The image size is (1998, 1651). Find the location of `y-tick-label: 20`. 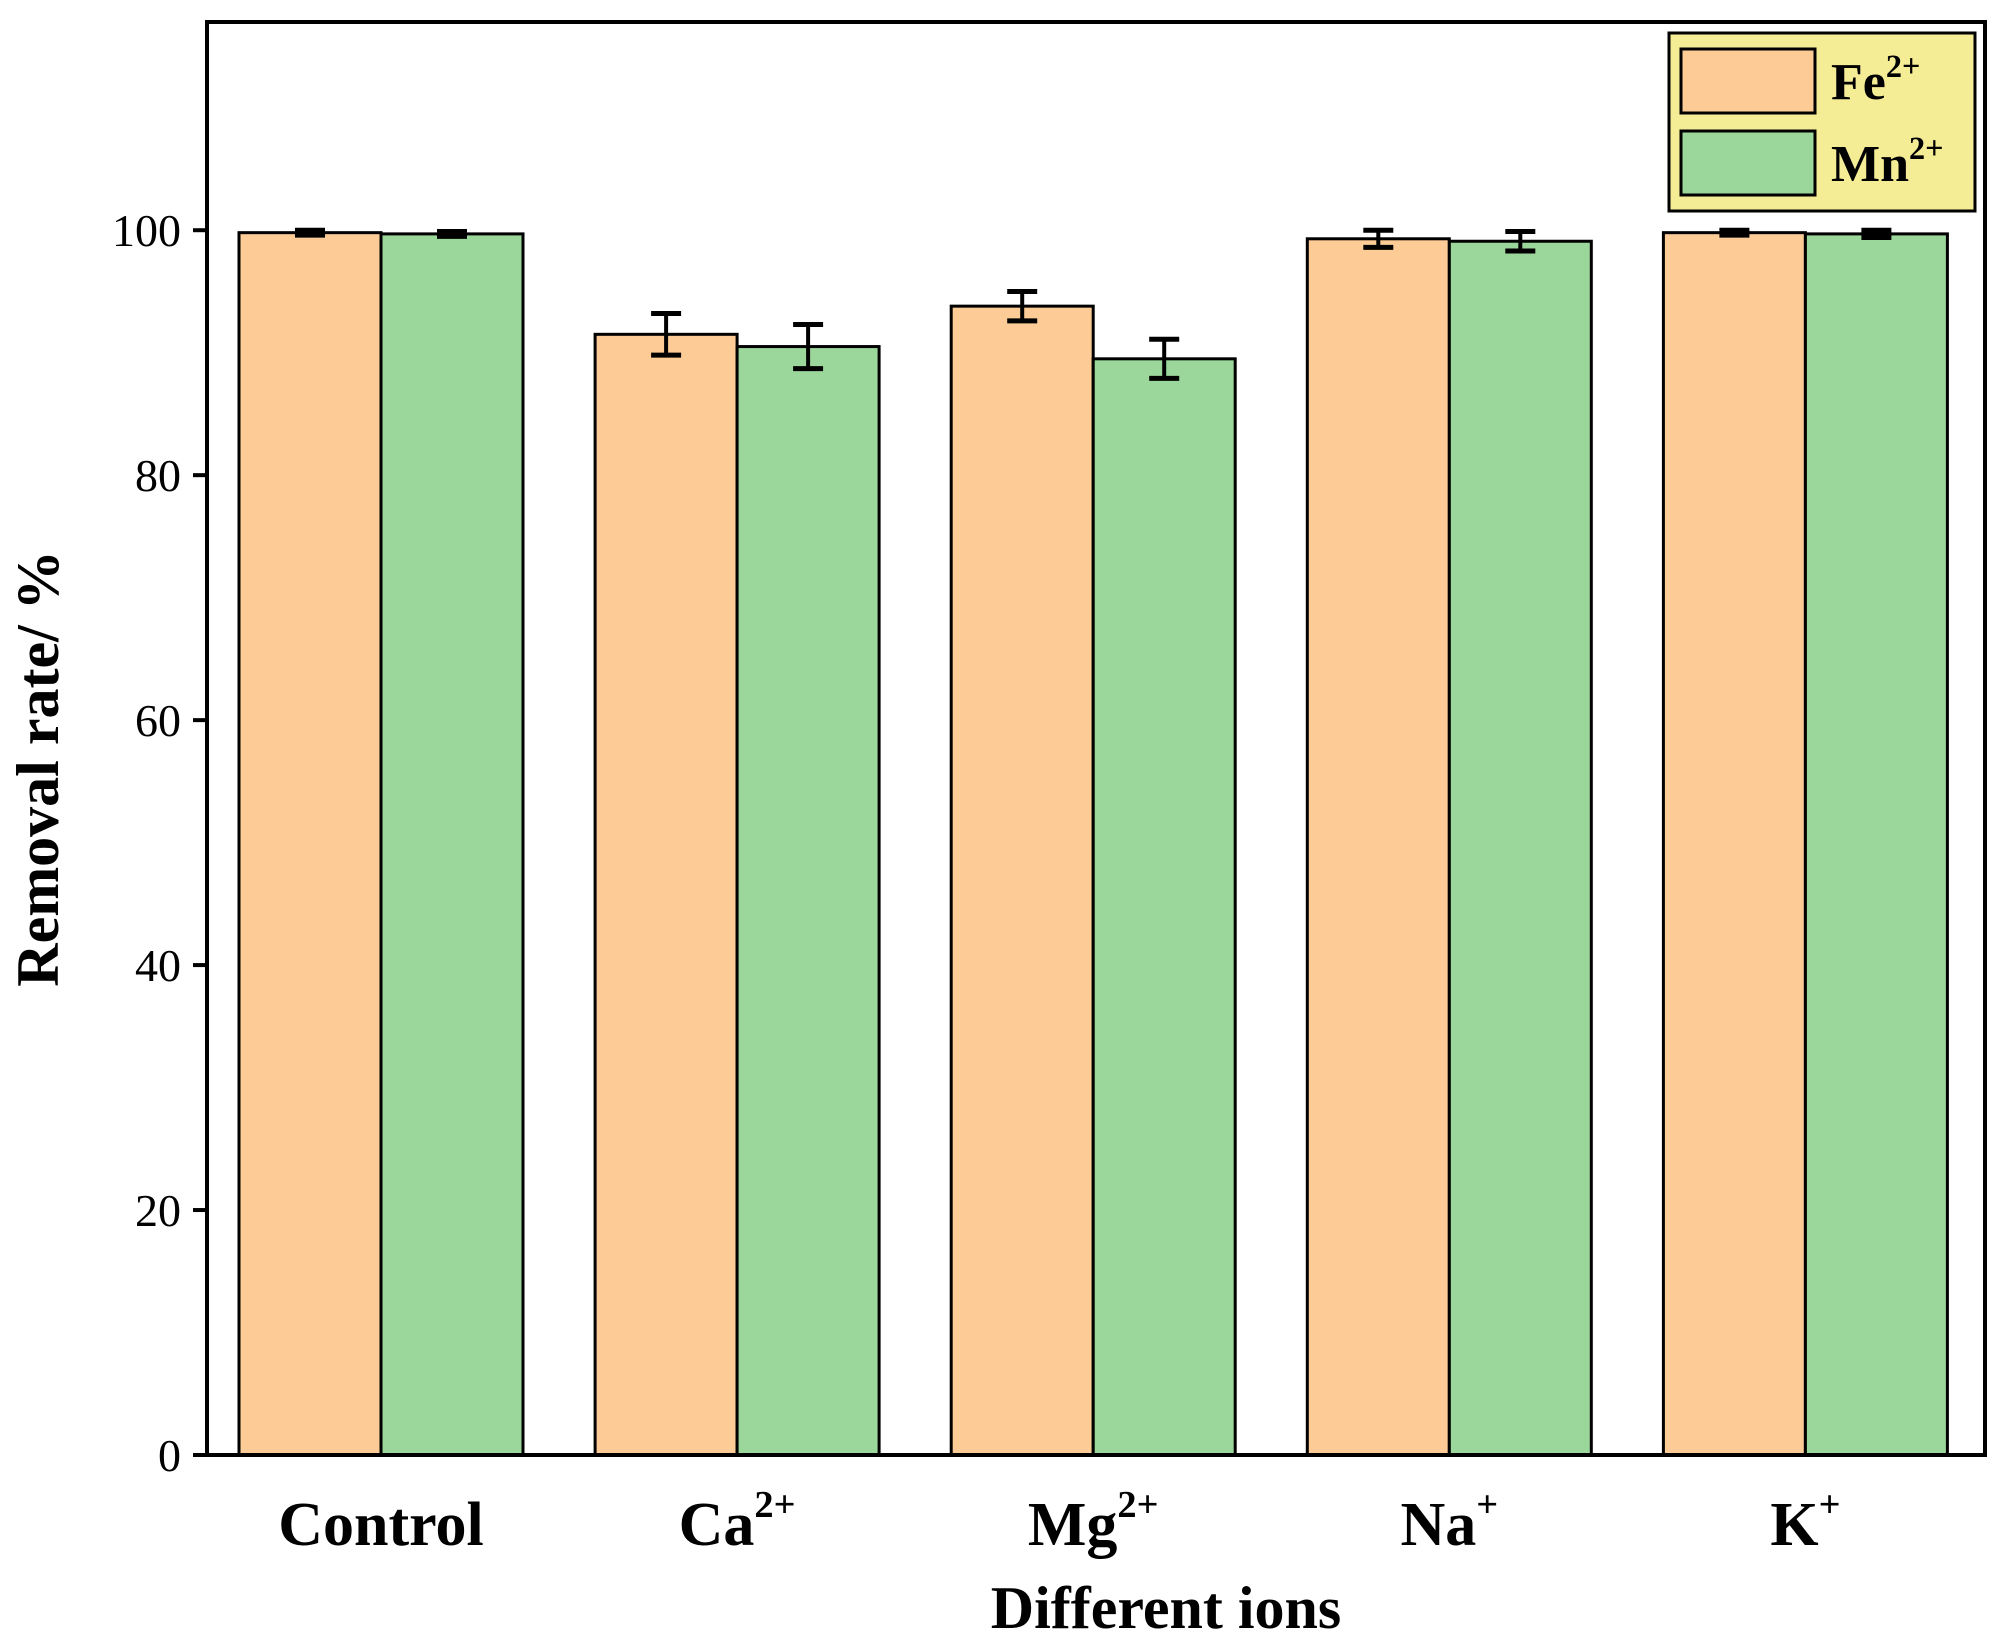

y-tick-label: 20 is located at coordinates (158, 1210).